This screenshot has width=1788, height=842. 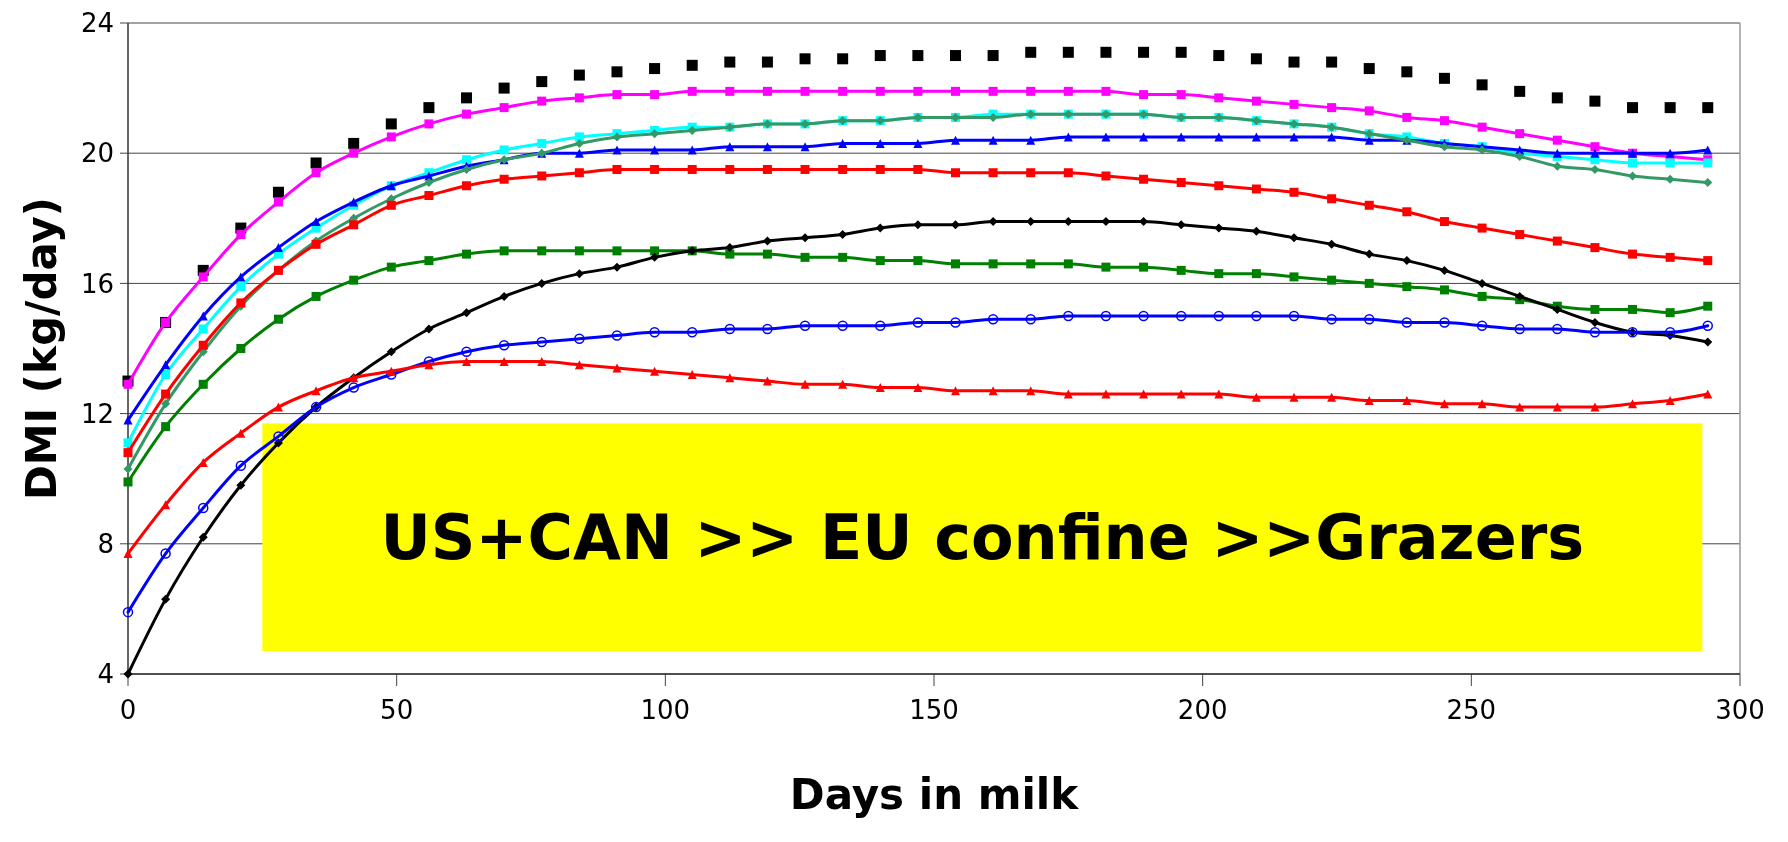 I want to click on y-tick-label: 16, so click(x=97, y=283).